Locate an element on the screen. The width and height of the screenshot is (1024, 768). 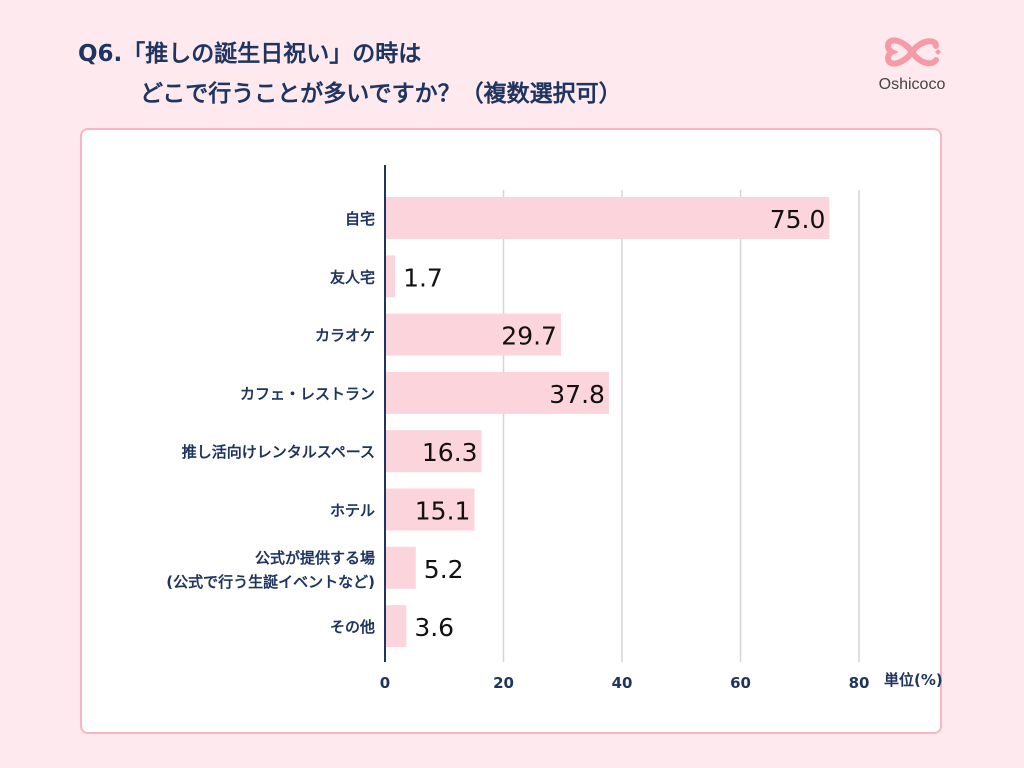
logo-mark-icon is located at coordinates (912, 52).